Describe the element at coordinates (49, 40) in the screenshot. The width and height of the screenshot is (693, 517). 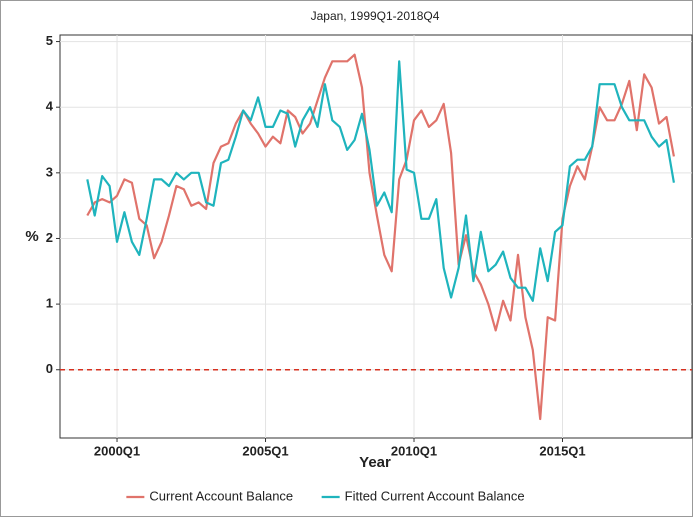
I see `y-tick-label: 5` at that location.